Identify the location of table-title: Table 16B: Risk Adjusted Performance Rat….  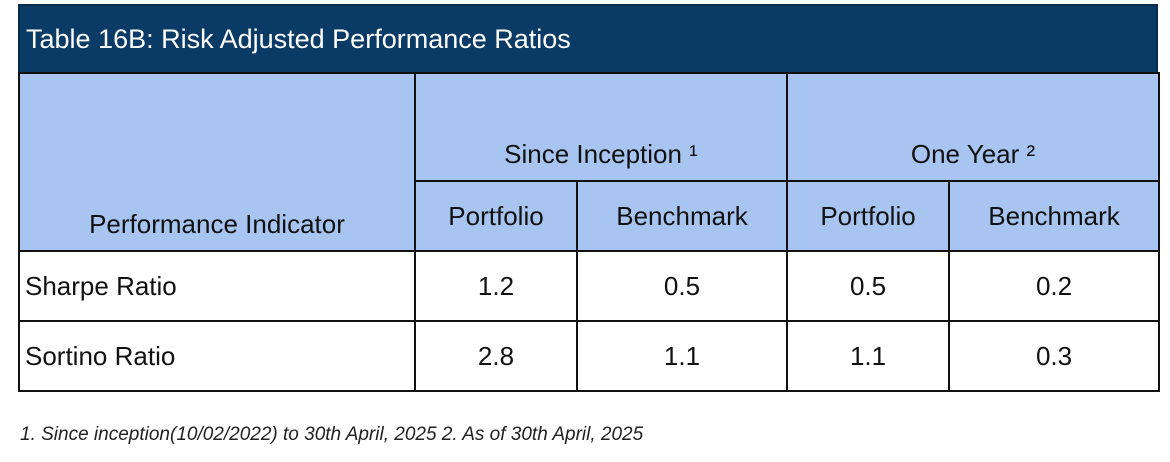
(588, 38).